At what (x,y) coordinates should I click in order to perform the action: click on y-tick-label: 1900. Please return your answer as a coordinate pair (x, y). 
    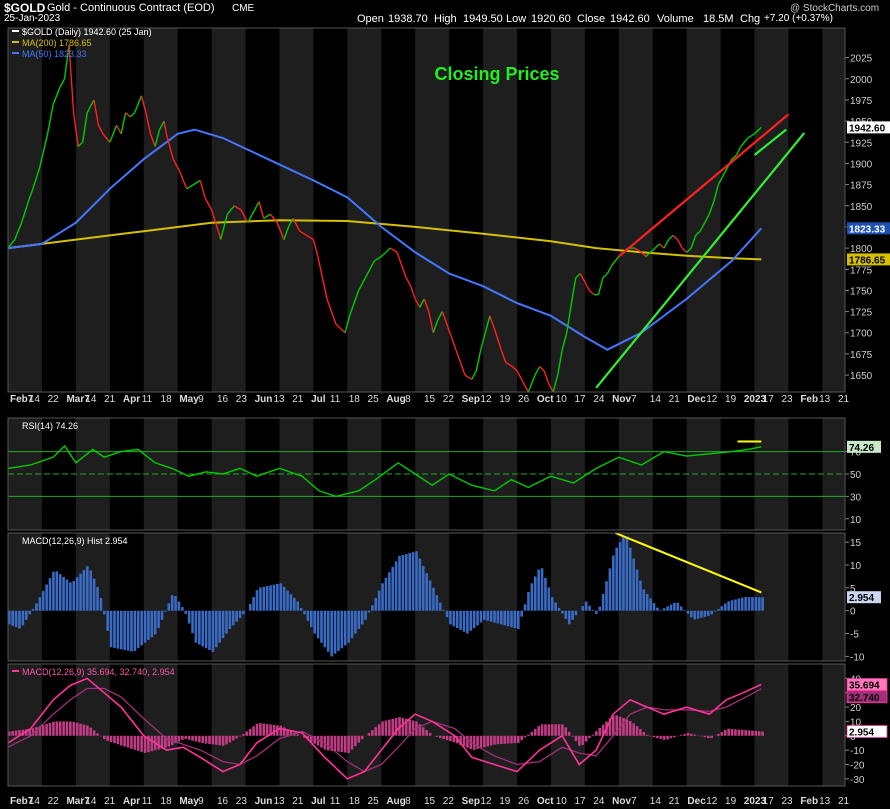
    Looking at the image, I should click on (861, 164).